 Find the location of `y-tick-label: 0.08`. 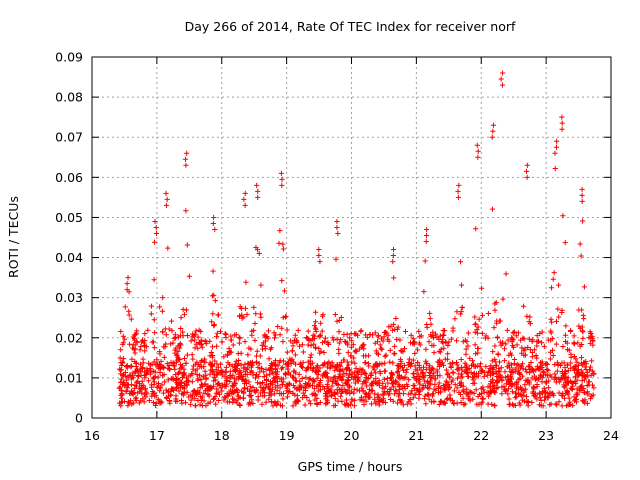

y-tick-label: 0.08 is located at coordinates (69, 97).